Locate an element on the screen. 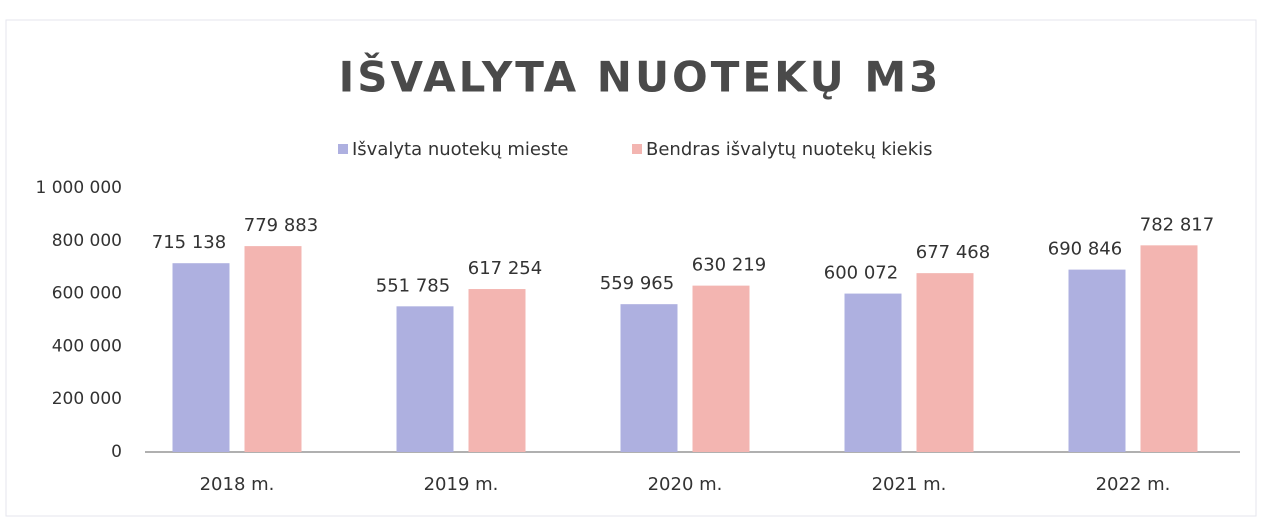 This screenshot has height=524, width=1263. value-label: 715 138 is located at coordinates (189, 242).